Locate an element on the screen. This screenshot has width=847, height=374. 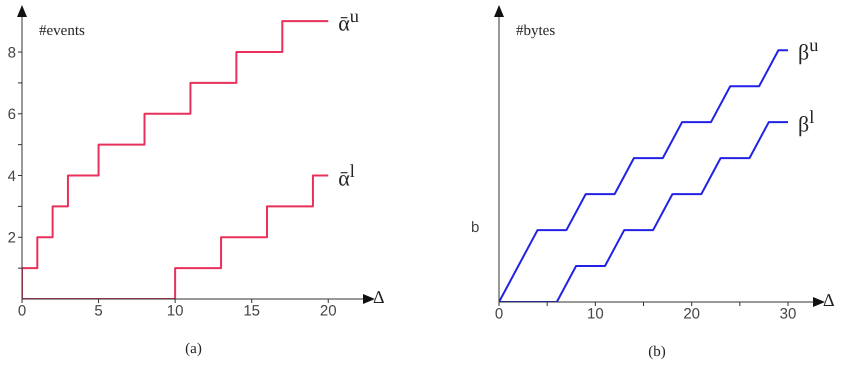
y-tick-label: 2 is located at coordinates (12, 238).